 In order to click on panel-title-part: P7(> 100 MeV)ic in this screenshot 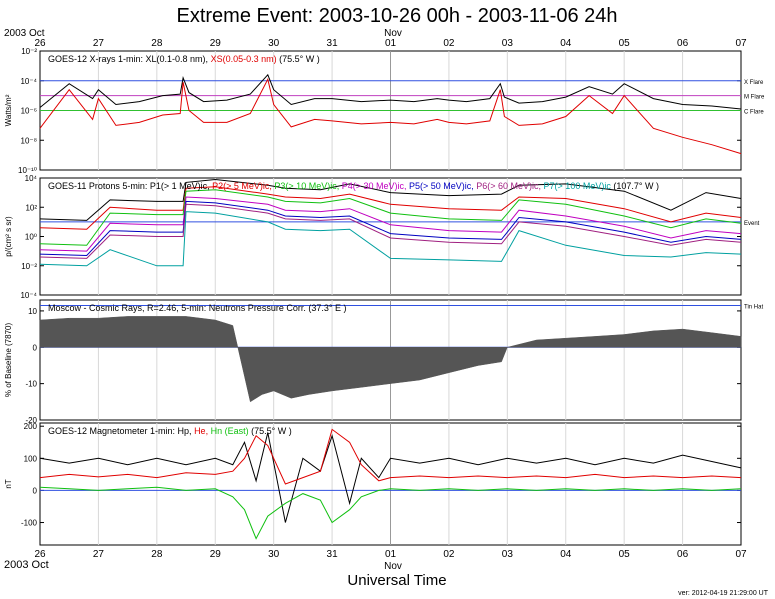, I will do `click(578, 186)`.